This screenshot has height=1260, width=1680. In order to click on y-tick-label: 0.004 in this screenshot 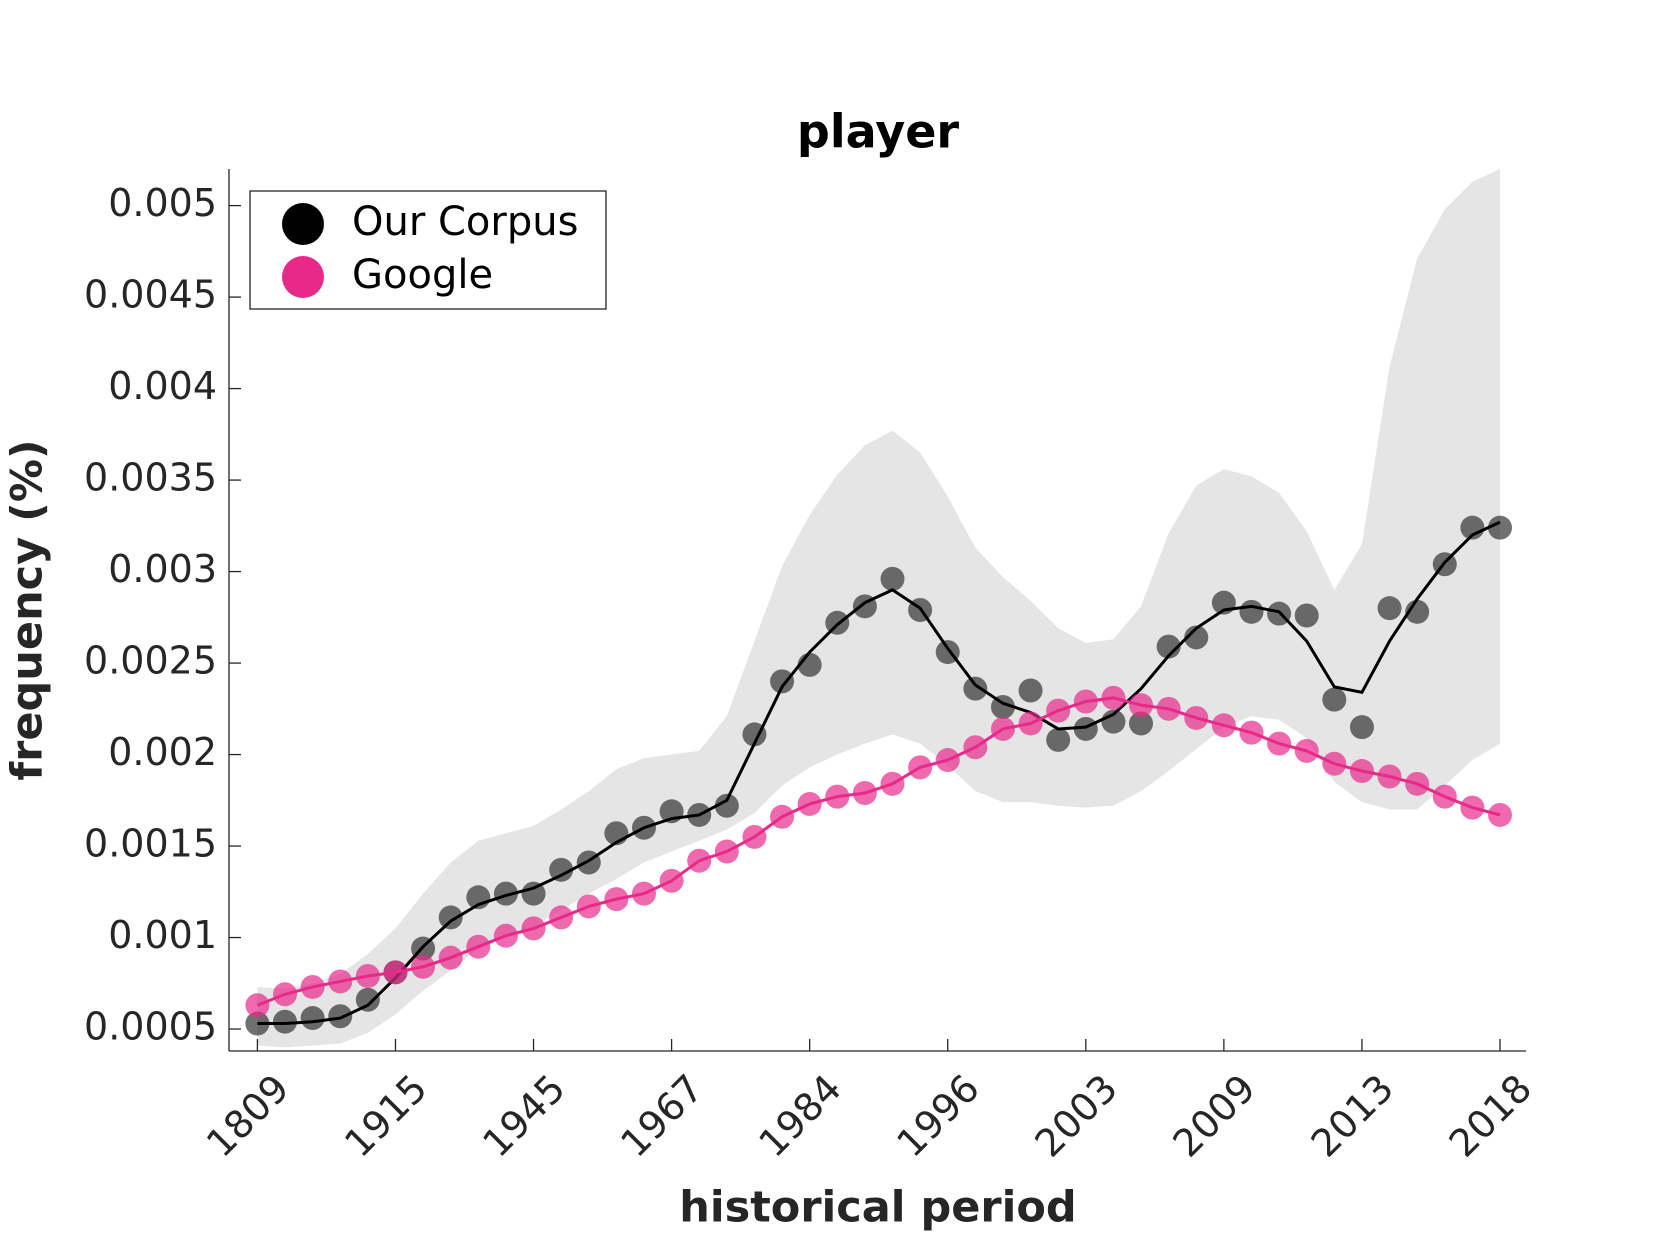, I will do `click(162, 386)`.